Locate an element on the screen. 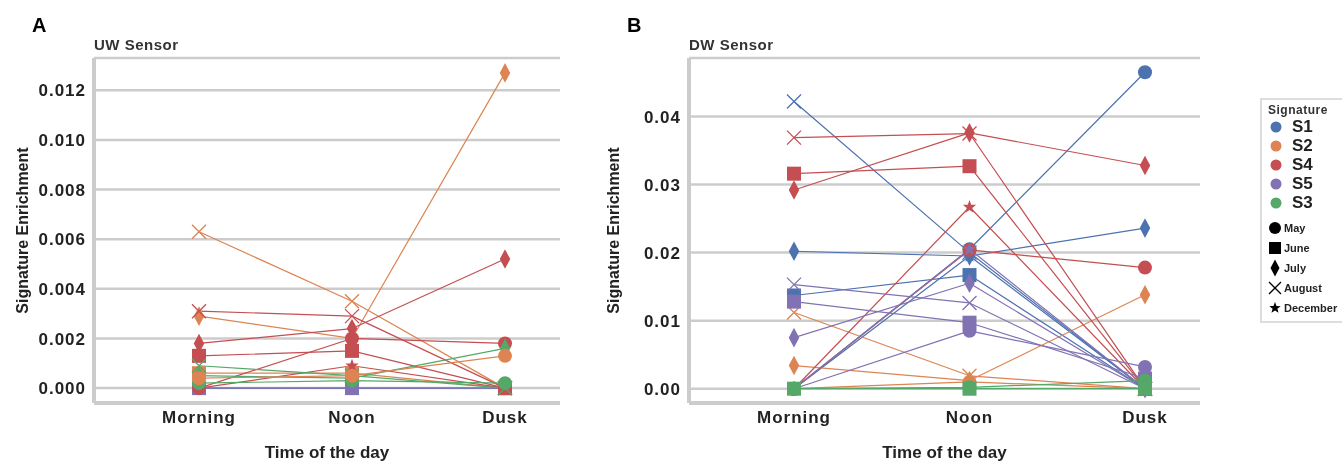 Image resolution: width=1342 pixels, height=466 pixels. text: July is located at coordinates (1295, 268).